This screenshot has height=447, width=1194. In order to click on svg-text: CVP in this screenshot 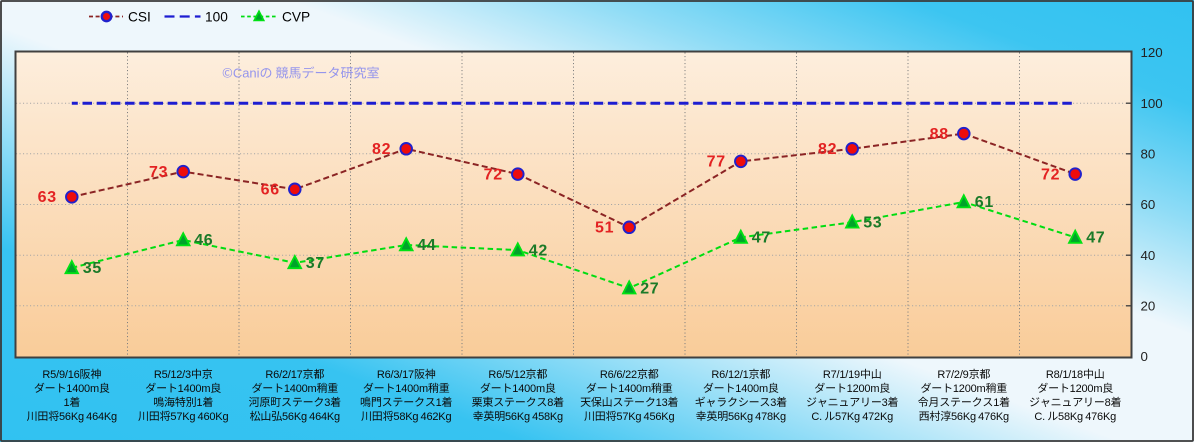, I will do `click(296, 15)`.